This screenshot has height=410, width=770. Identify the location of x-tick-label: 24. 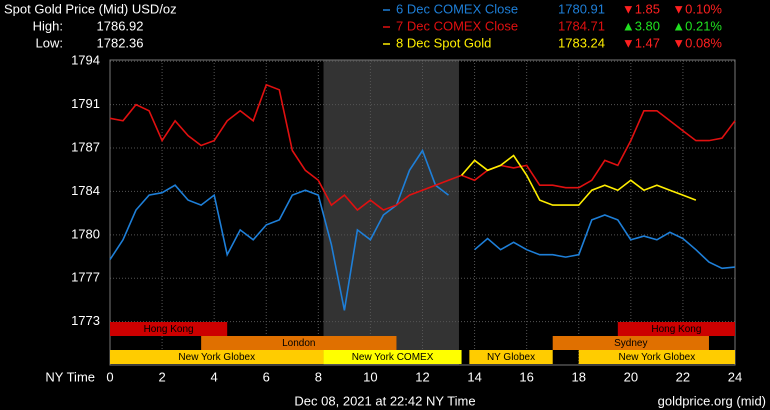
(735, 376).